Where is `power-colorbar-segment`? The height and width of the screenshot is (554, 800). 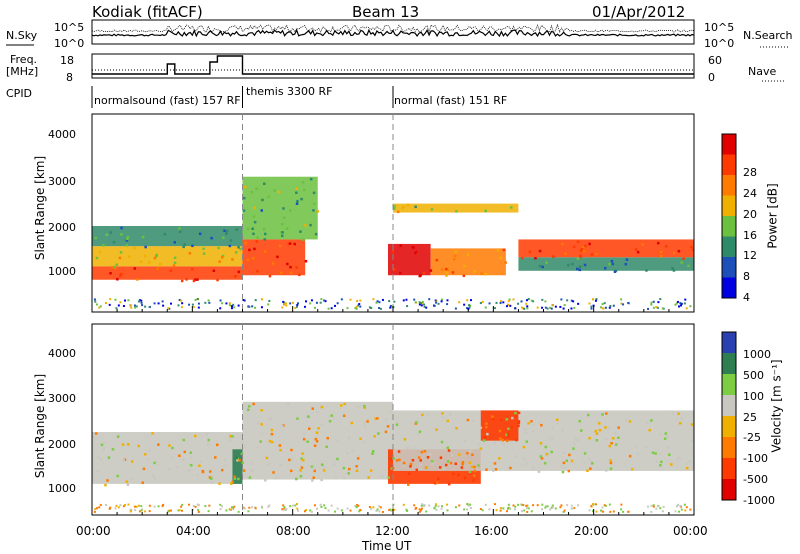
power-colorbar-segment is located at coordinates (729, 267).